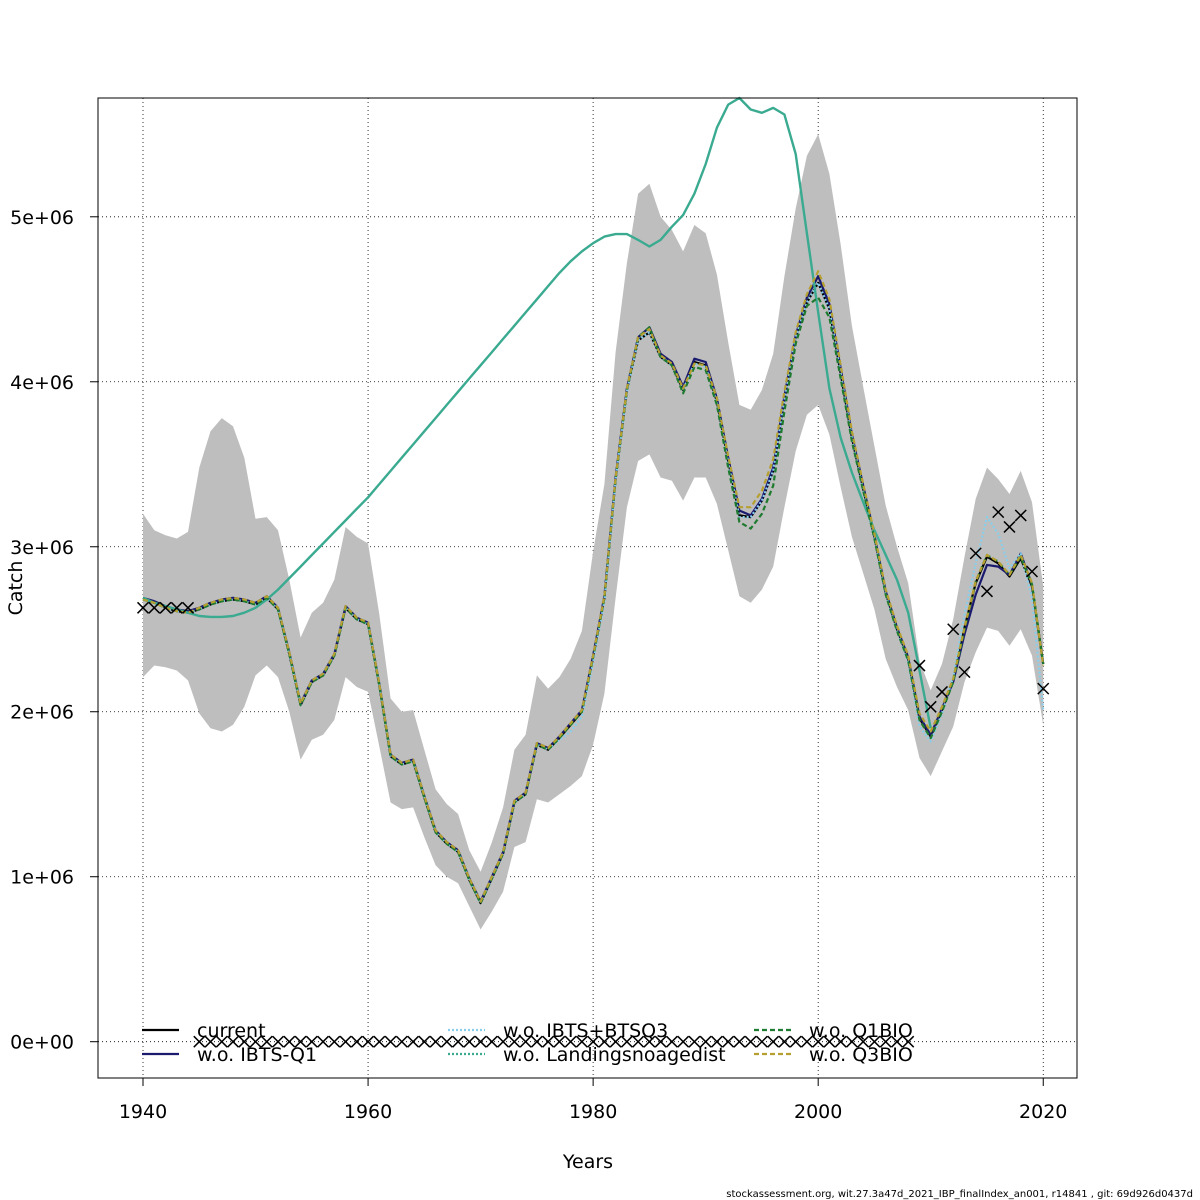  I want to click on x-tick-label: 2020, so click(1043, 1112).